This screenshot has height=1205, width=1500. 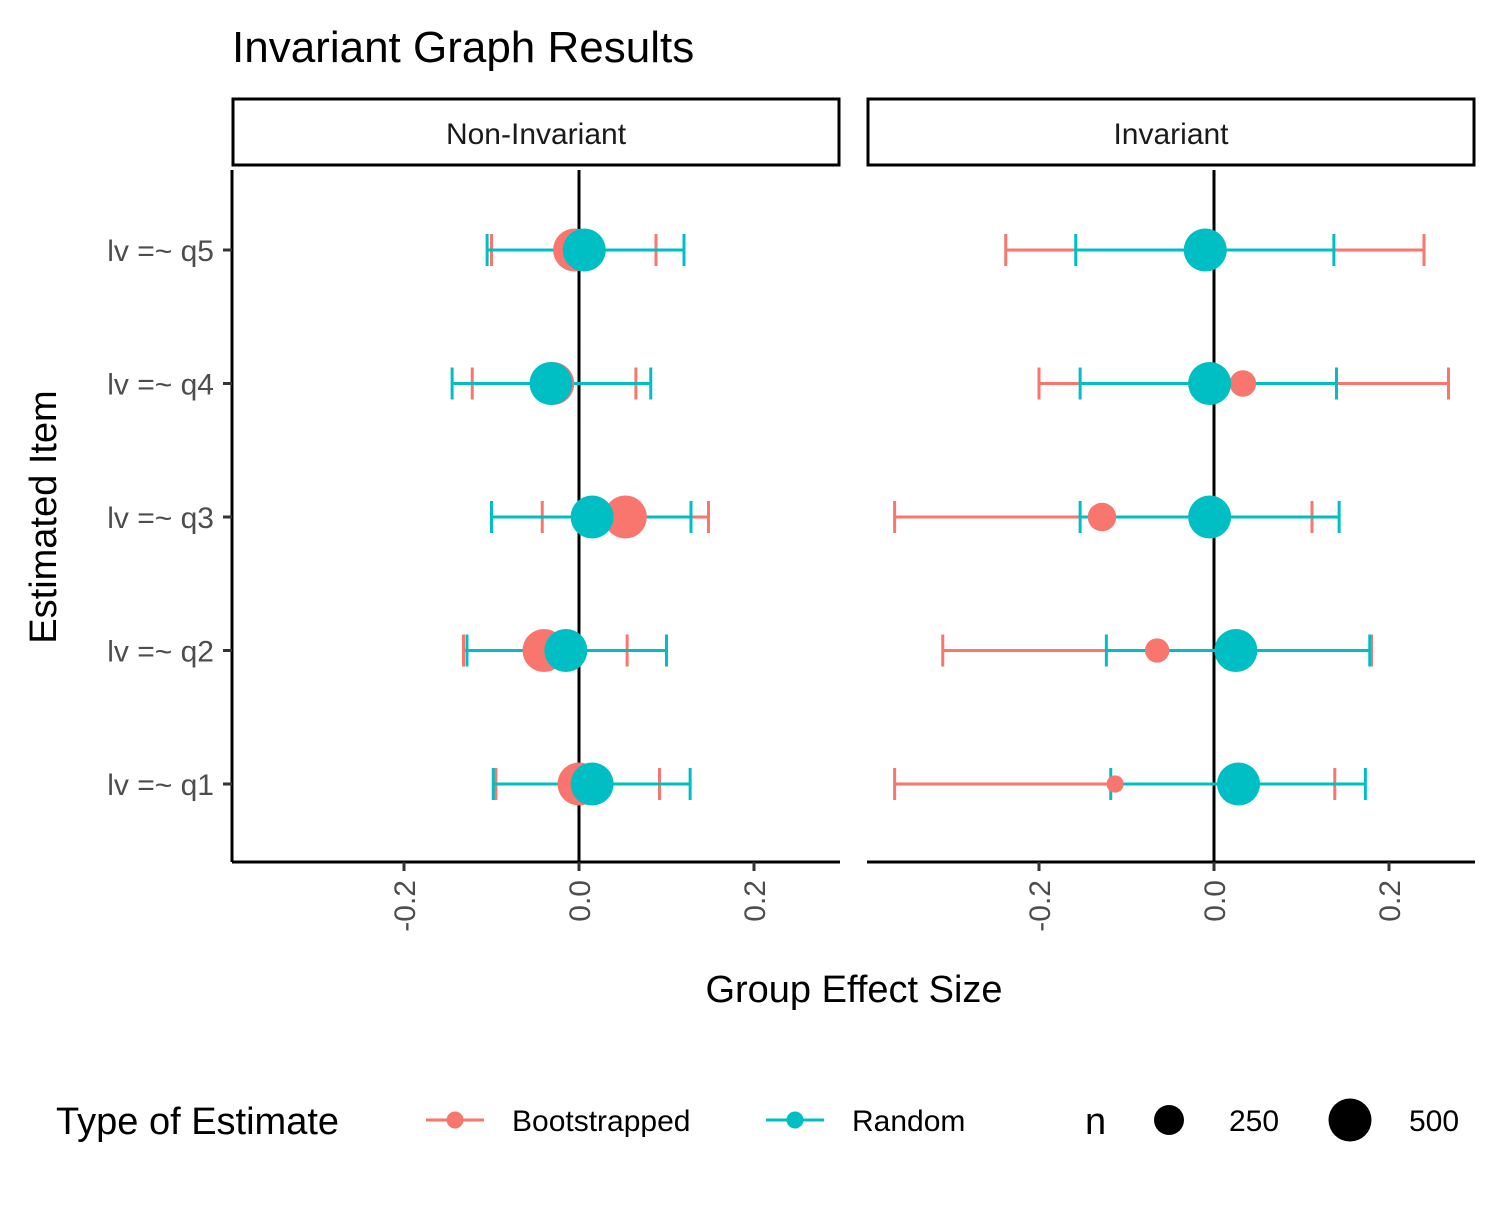 What do you see at coordinates (601, 1121) in the screenshot?
I see `legend-label-bootstrapped: Bootstrapped` at bounding box center [601, 1121].